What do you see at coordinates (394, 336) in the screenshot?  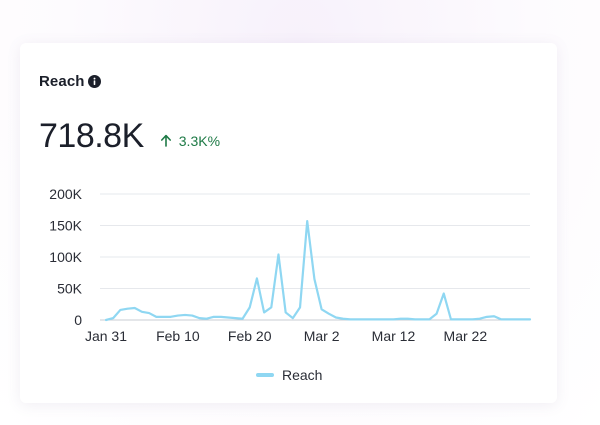 I see `x-tick-label: Mar 12` at bounding box center [394, 336].